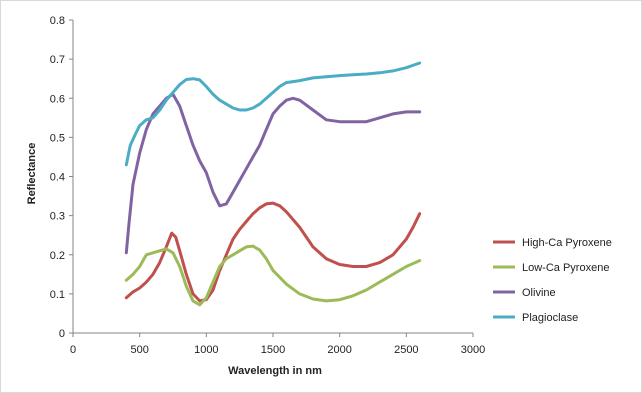 This screenshot has height=393, width=642. I want to click on y-tick-label: 0.1, so click(57, 295).